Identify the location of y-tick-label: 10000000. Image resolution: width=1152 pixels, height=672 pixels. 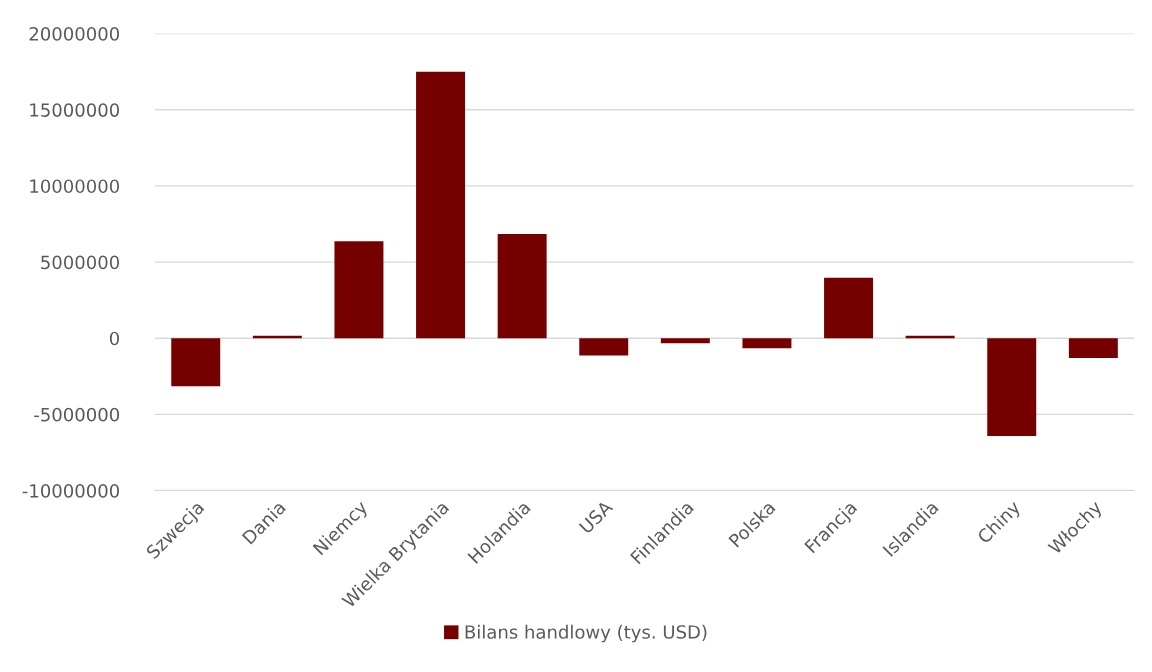
(75, 186).